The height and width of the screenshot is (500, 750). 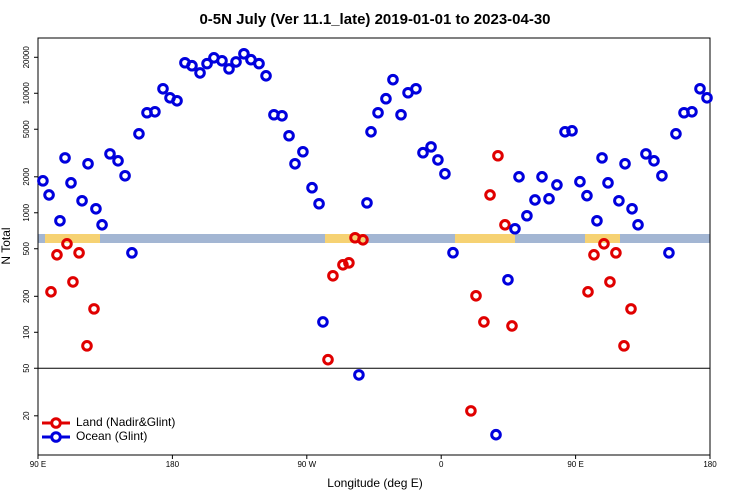 I want to click on y-tick-label: 100, so click(x=26, y=332).